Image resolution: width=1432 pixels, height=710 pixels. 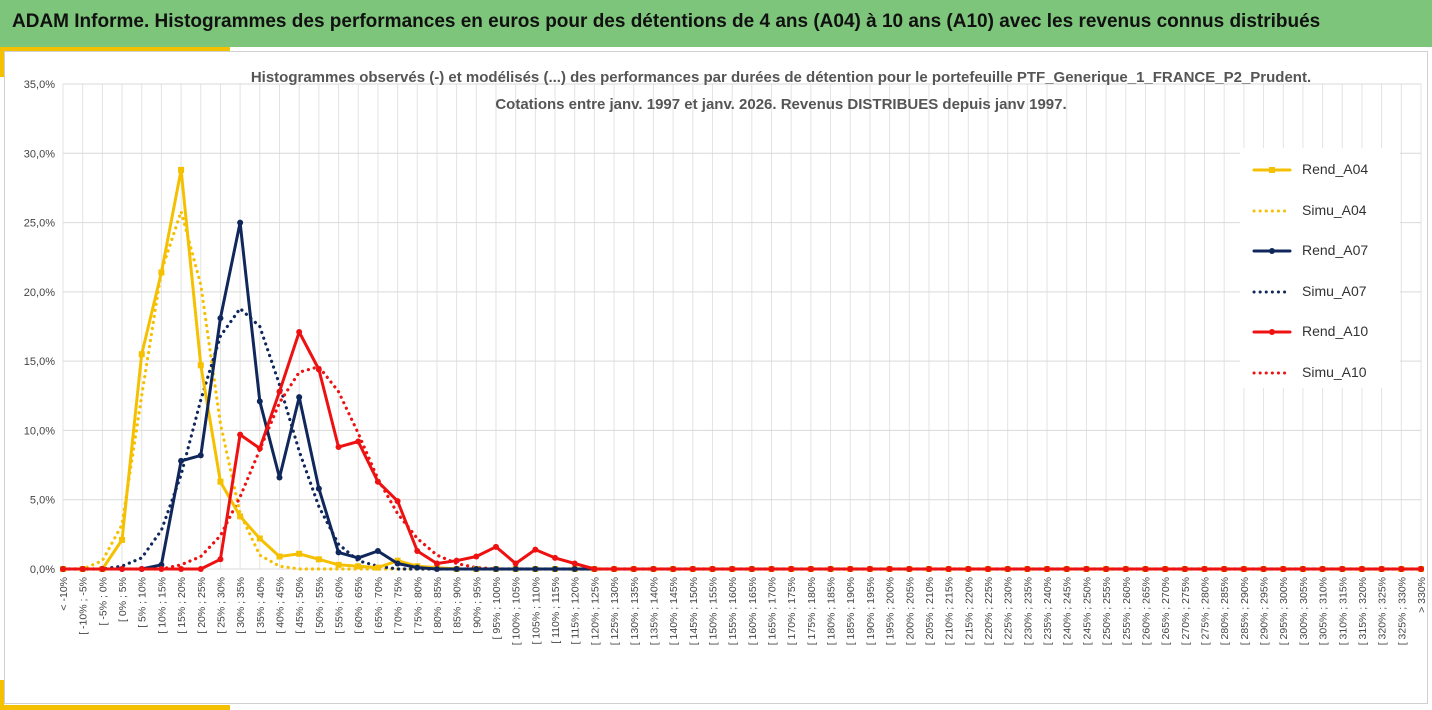 I want to click on x-tick-label: [ 60% ; 65%, so click(x=359, y=605).